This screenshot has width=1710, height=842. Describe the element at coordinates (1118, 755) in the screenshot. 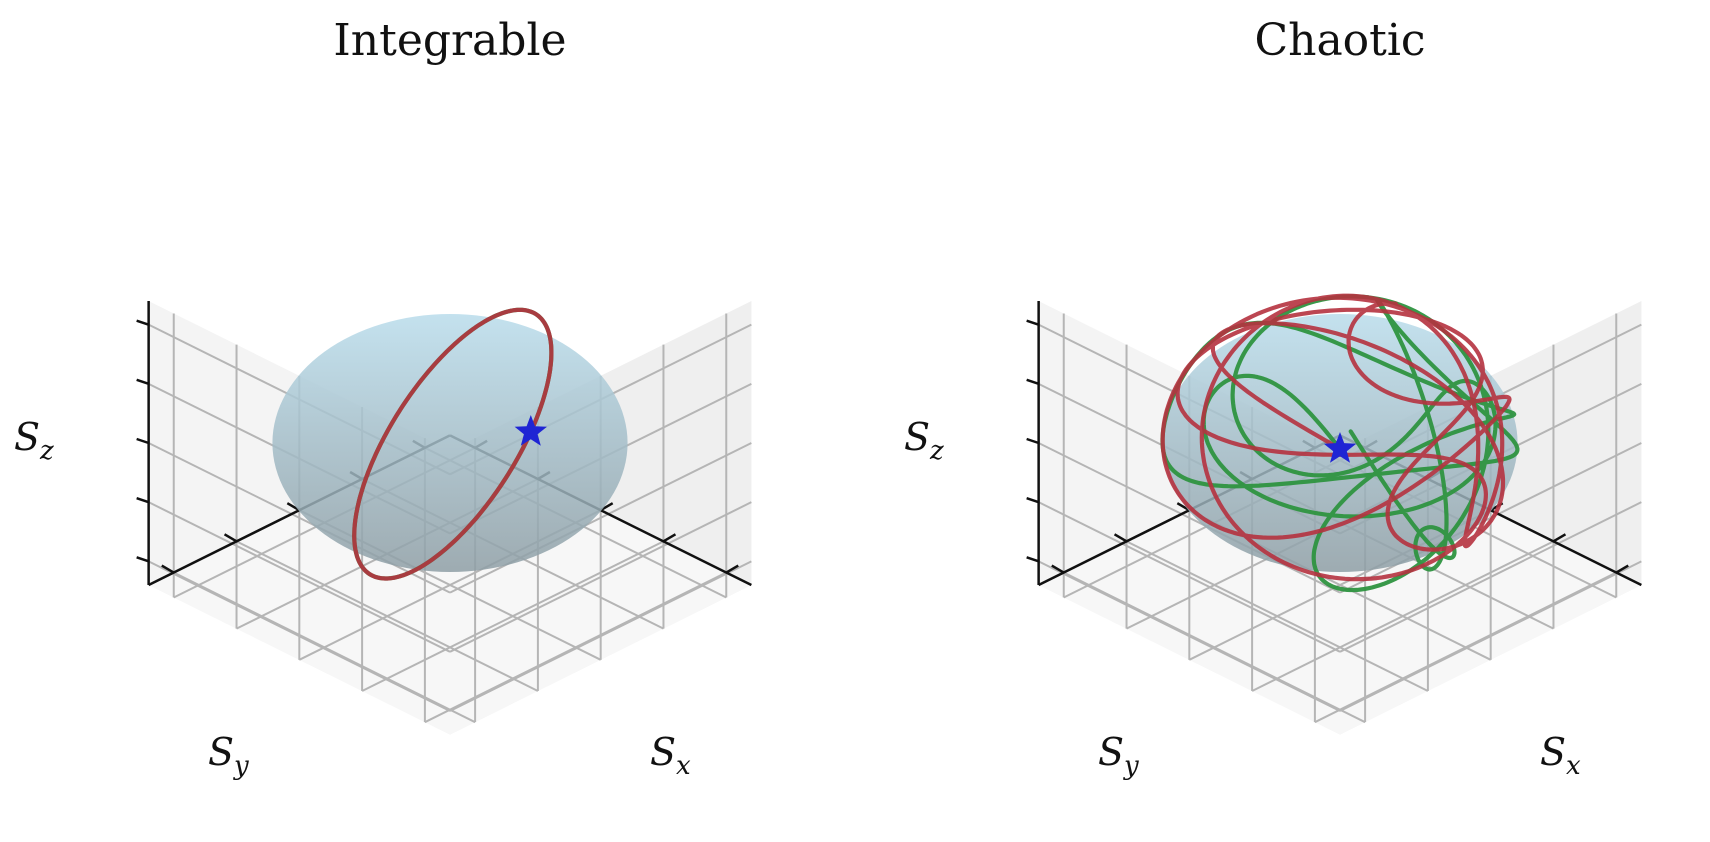

I see `y-axis-label-chaotic: Sy` at that location.